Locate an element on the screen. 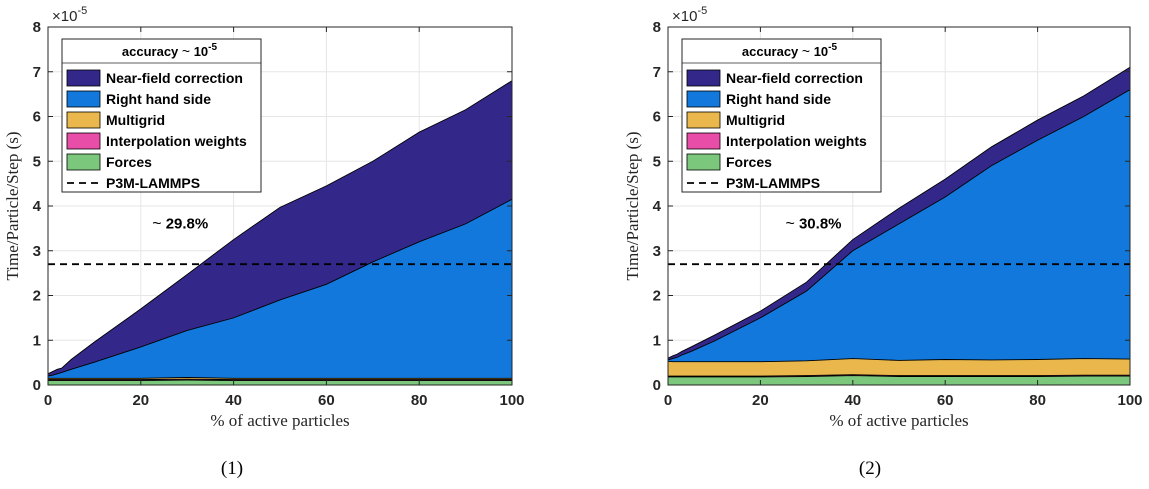 This screenshot has width=1149, height=489. area-right-hand-side is located at coordinates (280, 289).